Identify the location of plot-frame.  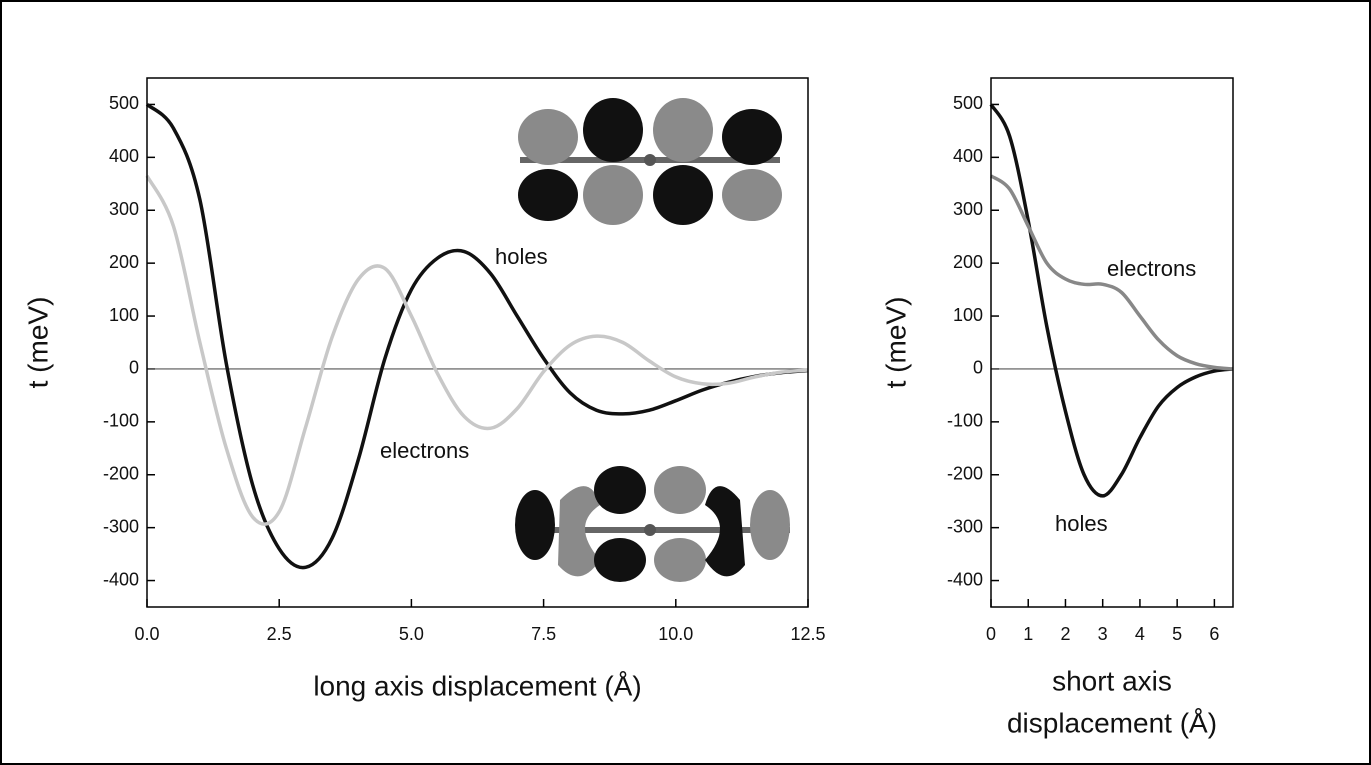
(1112, 342).